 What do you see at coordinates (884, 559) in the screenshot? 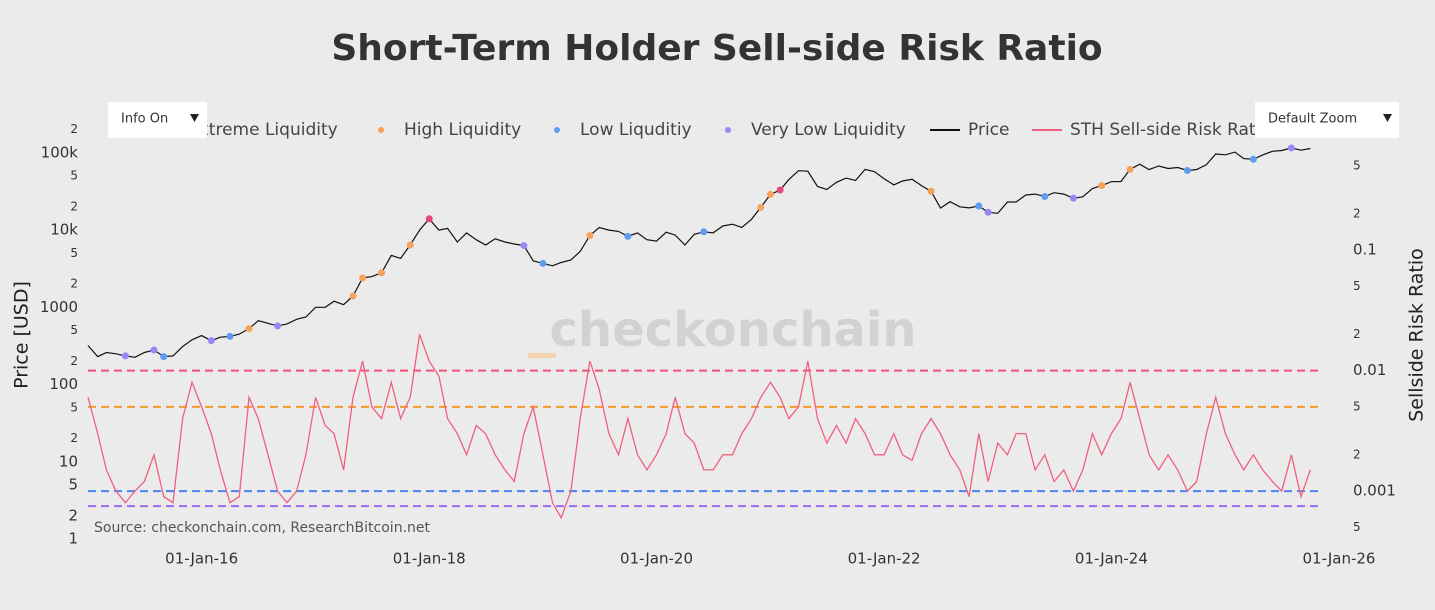
I see `x-tick-label: 01-Jan-22` at bounding box center [884, 559].